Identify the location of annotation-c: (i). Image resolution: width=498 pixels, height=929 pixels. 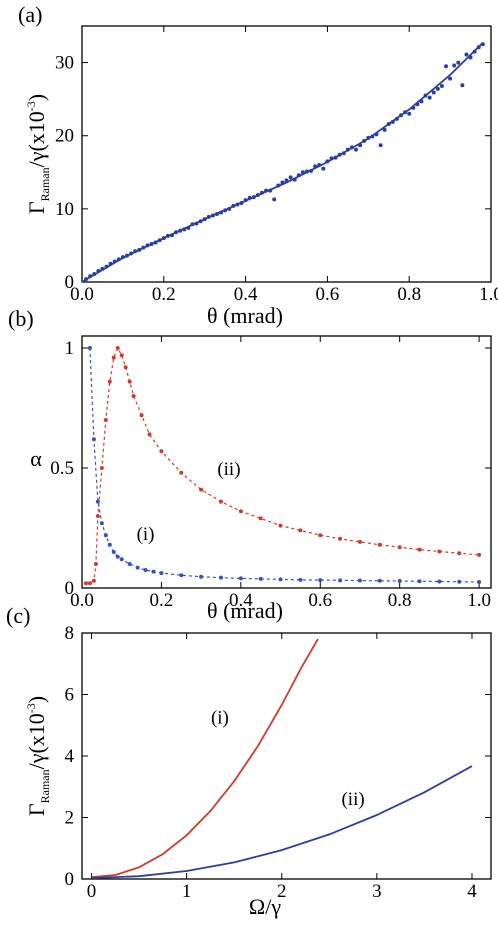
(220, 718).